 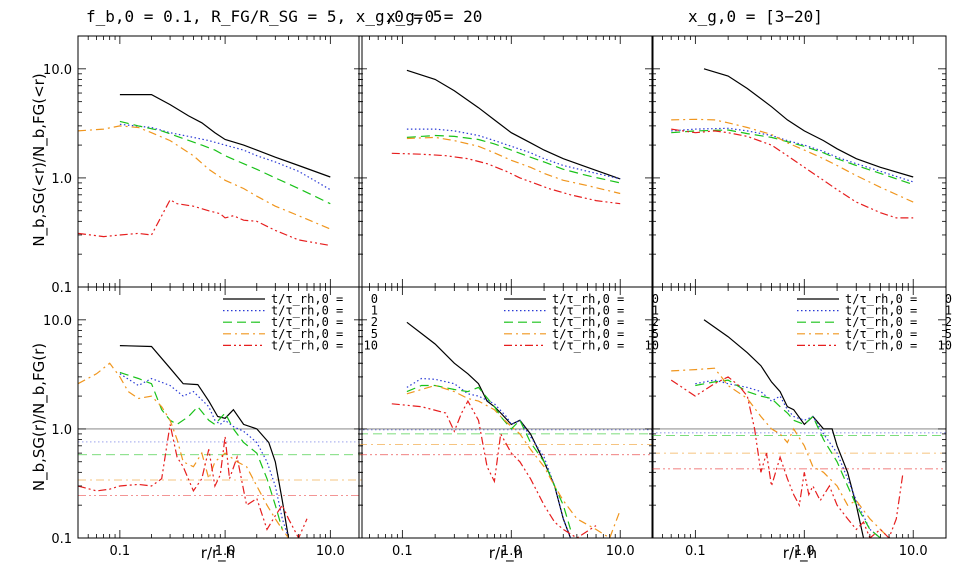 I want to click on column-title-3: x_g,0 = [3−20], so click(x=755, y=16).